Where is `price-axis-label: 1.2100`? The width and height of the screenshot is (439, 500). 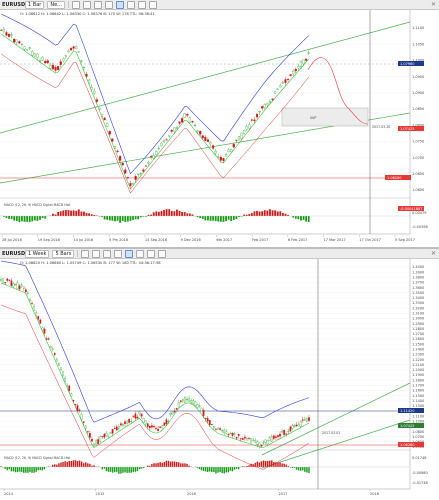
price-axis-label: 1.2100 is located at coordinates (418, 365).